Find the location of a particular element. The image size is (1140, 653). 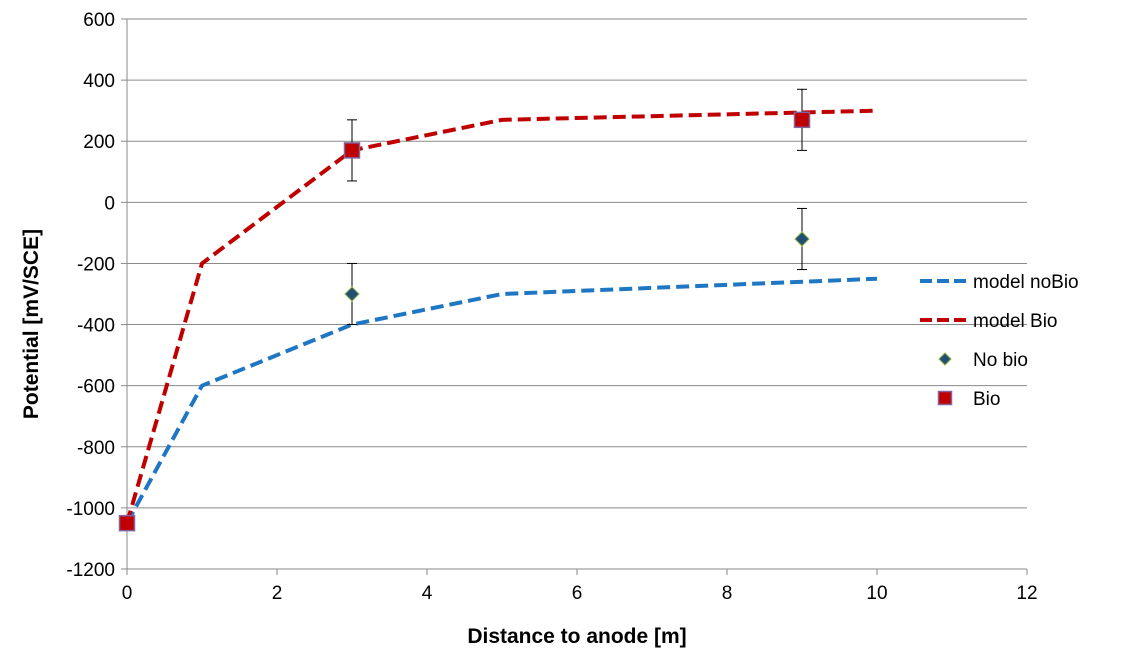

y-tick-label-8: 400 is located at coordinates (99, 81).